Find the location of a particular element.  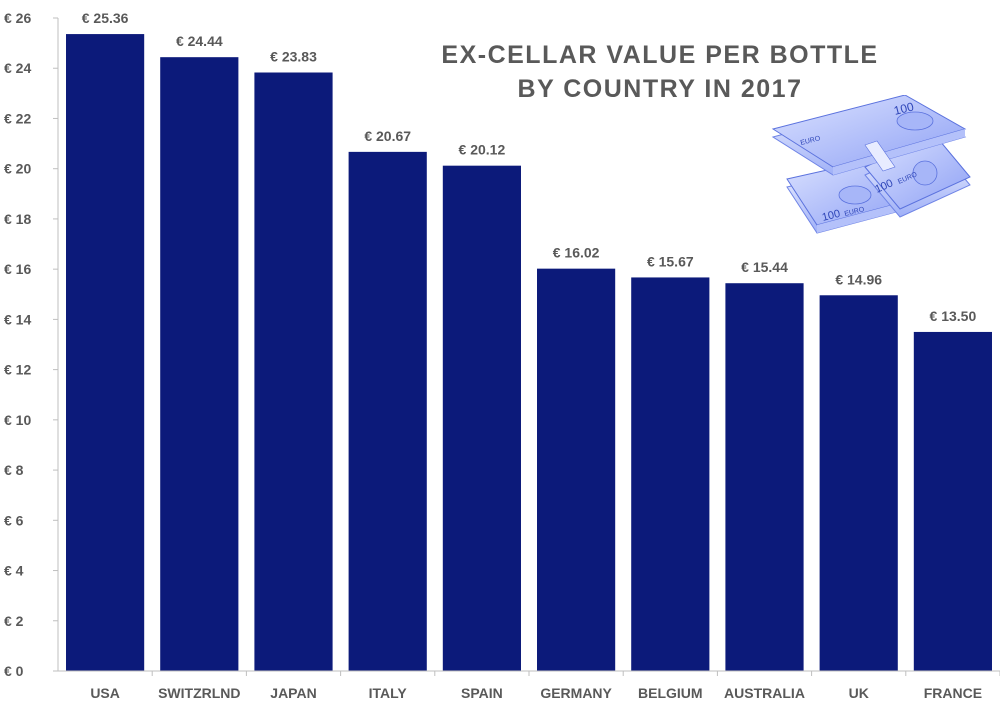

x-tick-label: ITALY is located at coordinates (388, 693).